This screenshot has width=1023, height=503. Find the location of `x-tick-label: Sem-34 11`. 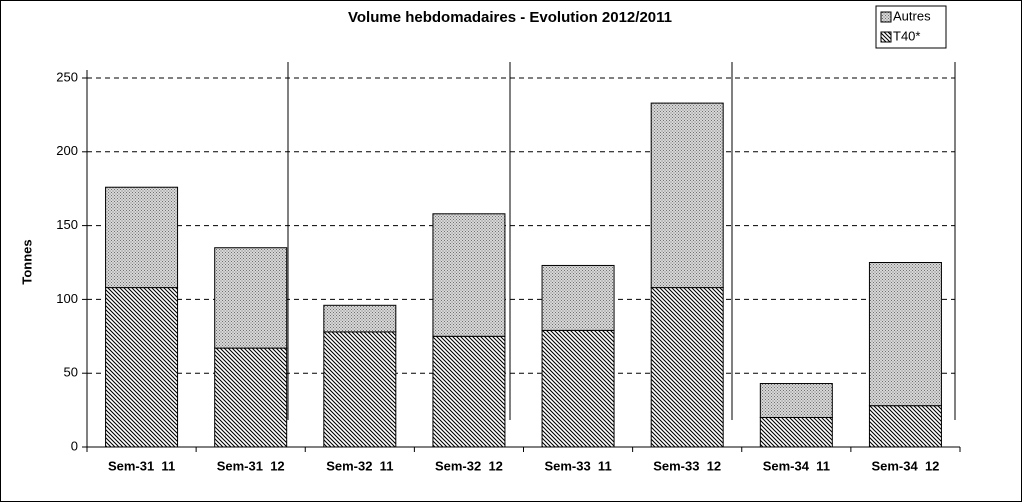

x-tick-label: Sem-34 11 is located at coordinates (796, 465).